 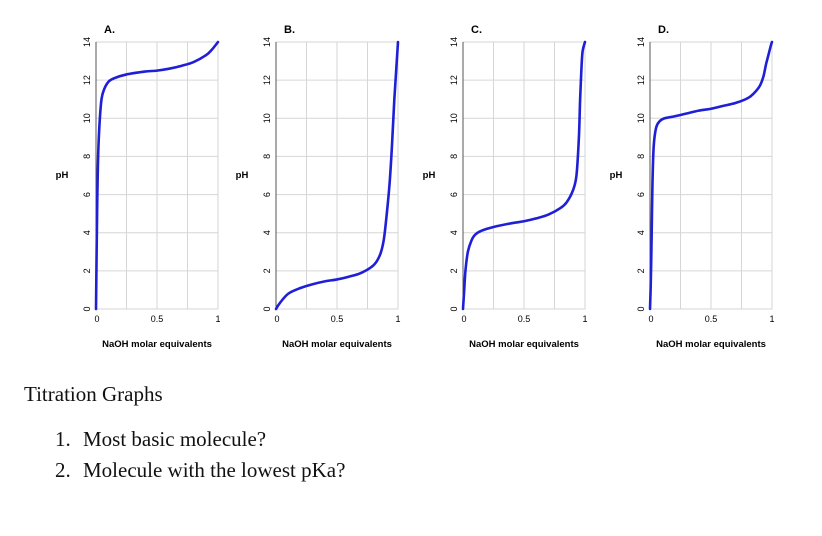 What do you see at coordinates (284, 439) in the screenshot?
I see `question-1: 1. Most basic molecule?` at bounding box center [284, 439].